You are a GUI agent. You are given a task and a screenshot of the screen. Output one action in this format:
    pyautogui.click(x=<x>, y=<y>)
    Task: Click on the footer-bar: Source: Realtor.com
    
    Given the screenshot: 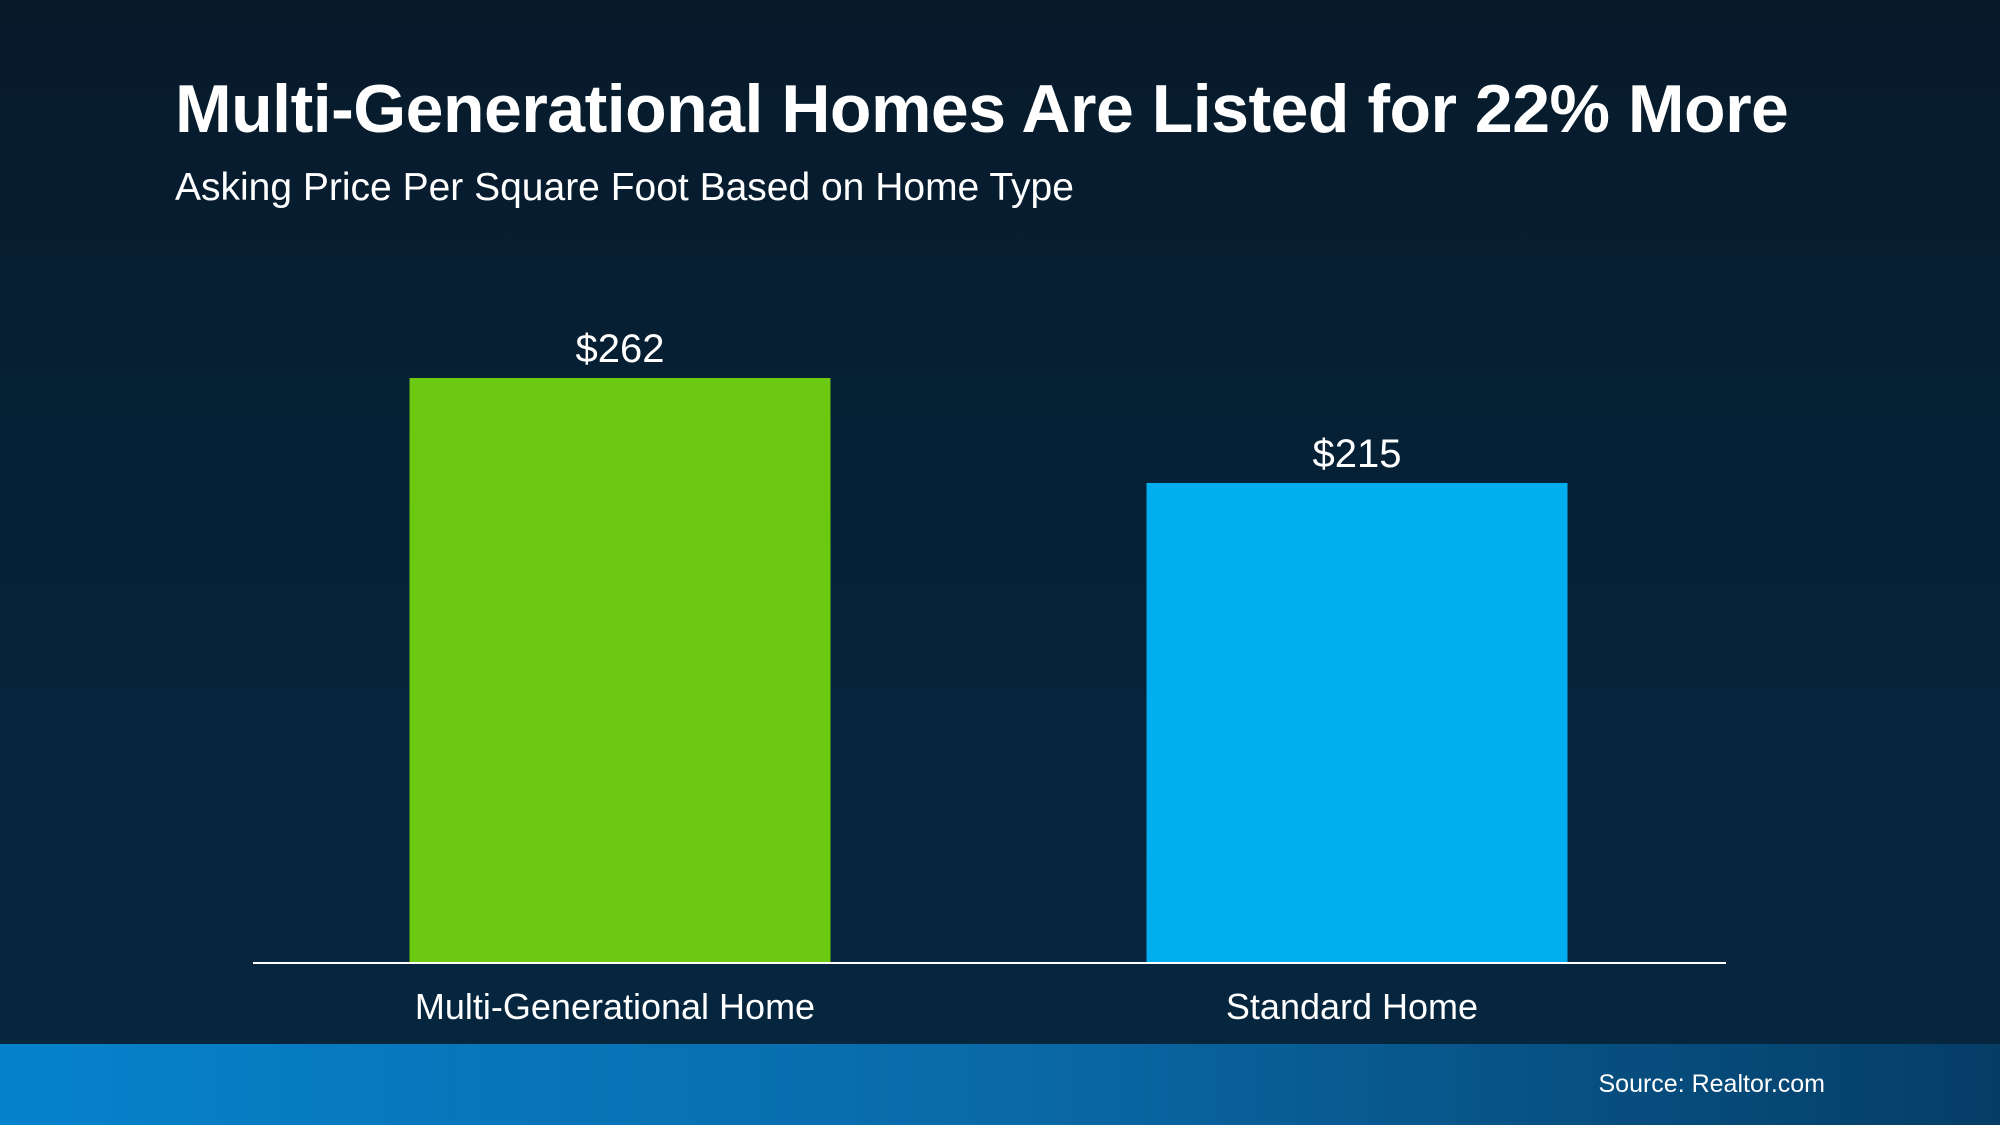 What is the action you would take?
    pyautogui.click(x=1000, y=1084)
    